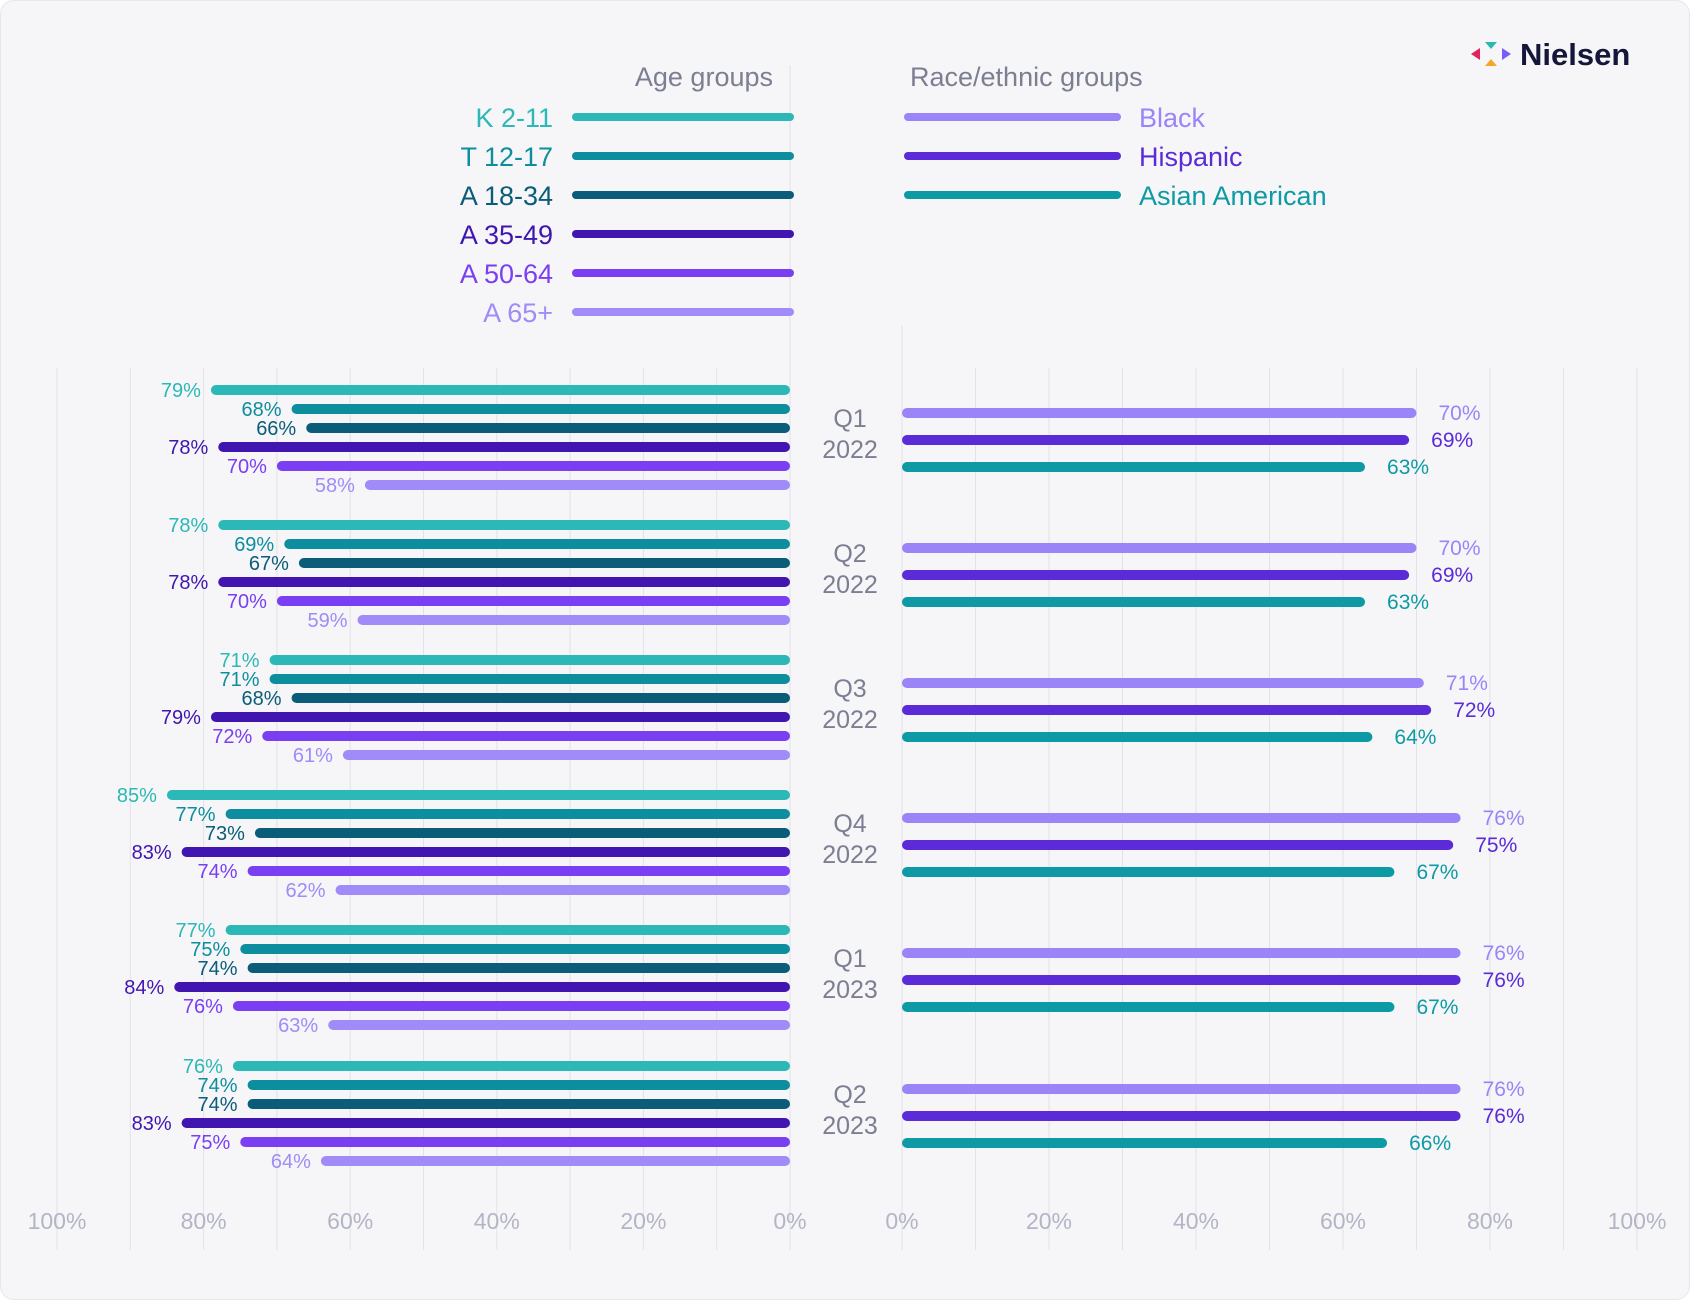 The height and width of the screenshot is (1300, 1690). What do you see at coordinates (849, 1095) in the screenshot?
I see `period-label-quarter: Q2` at bounding box center [849, 1095].